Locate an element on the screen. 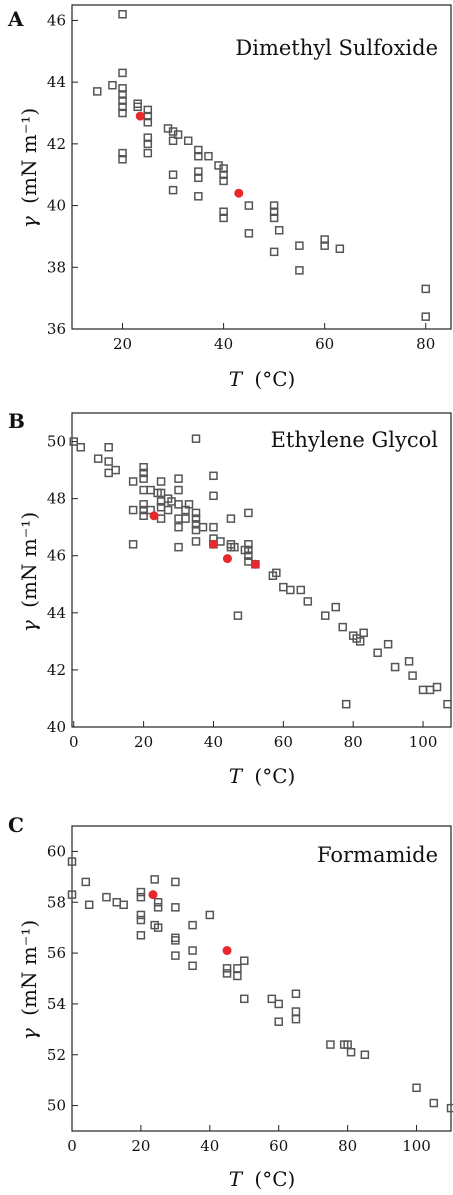 The width and height of the screenshot is (453, 1195). x-tick-label: 60 is located at coordinates (324, 344).